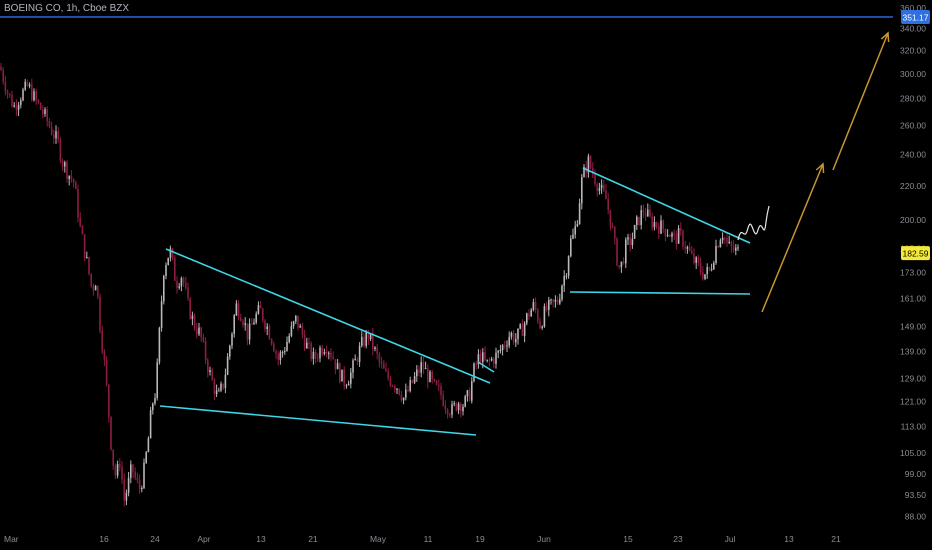 This screenshot has width=932, height=550. Describe the element at coordinates (660, 293) in the screenshot. I see `trendline-wedge-lower` at that location.